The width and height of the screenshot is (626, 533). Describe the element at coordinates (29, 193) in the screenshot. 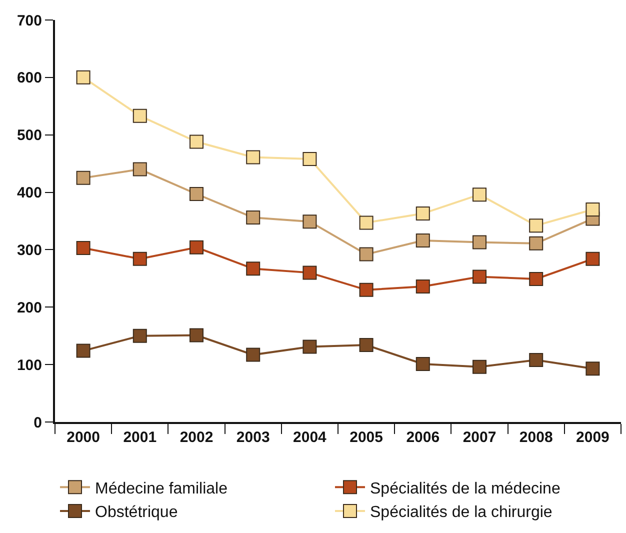

I see `y-tick-label: 400` at that location.